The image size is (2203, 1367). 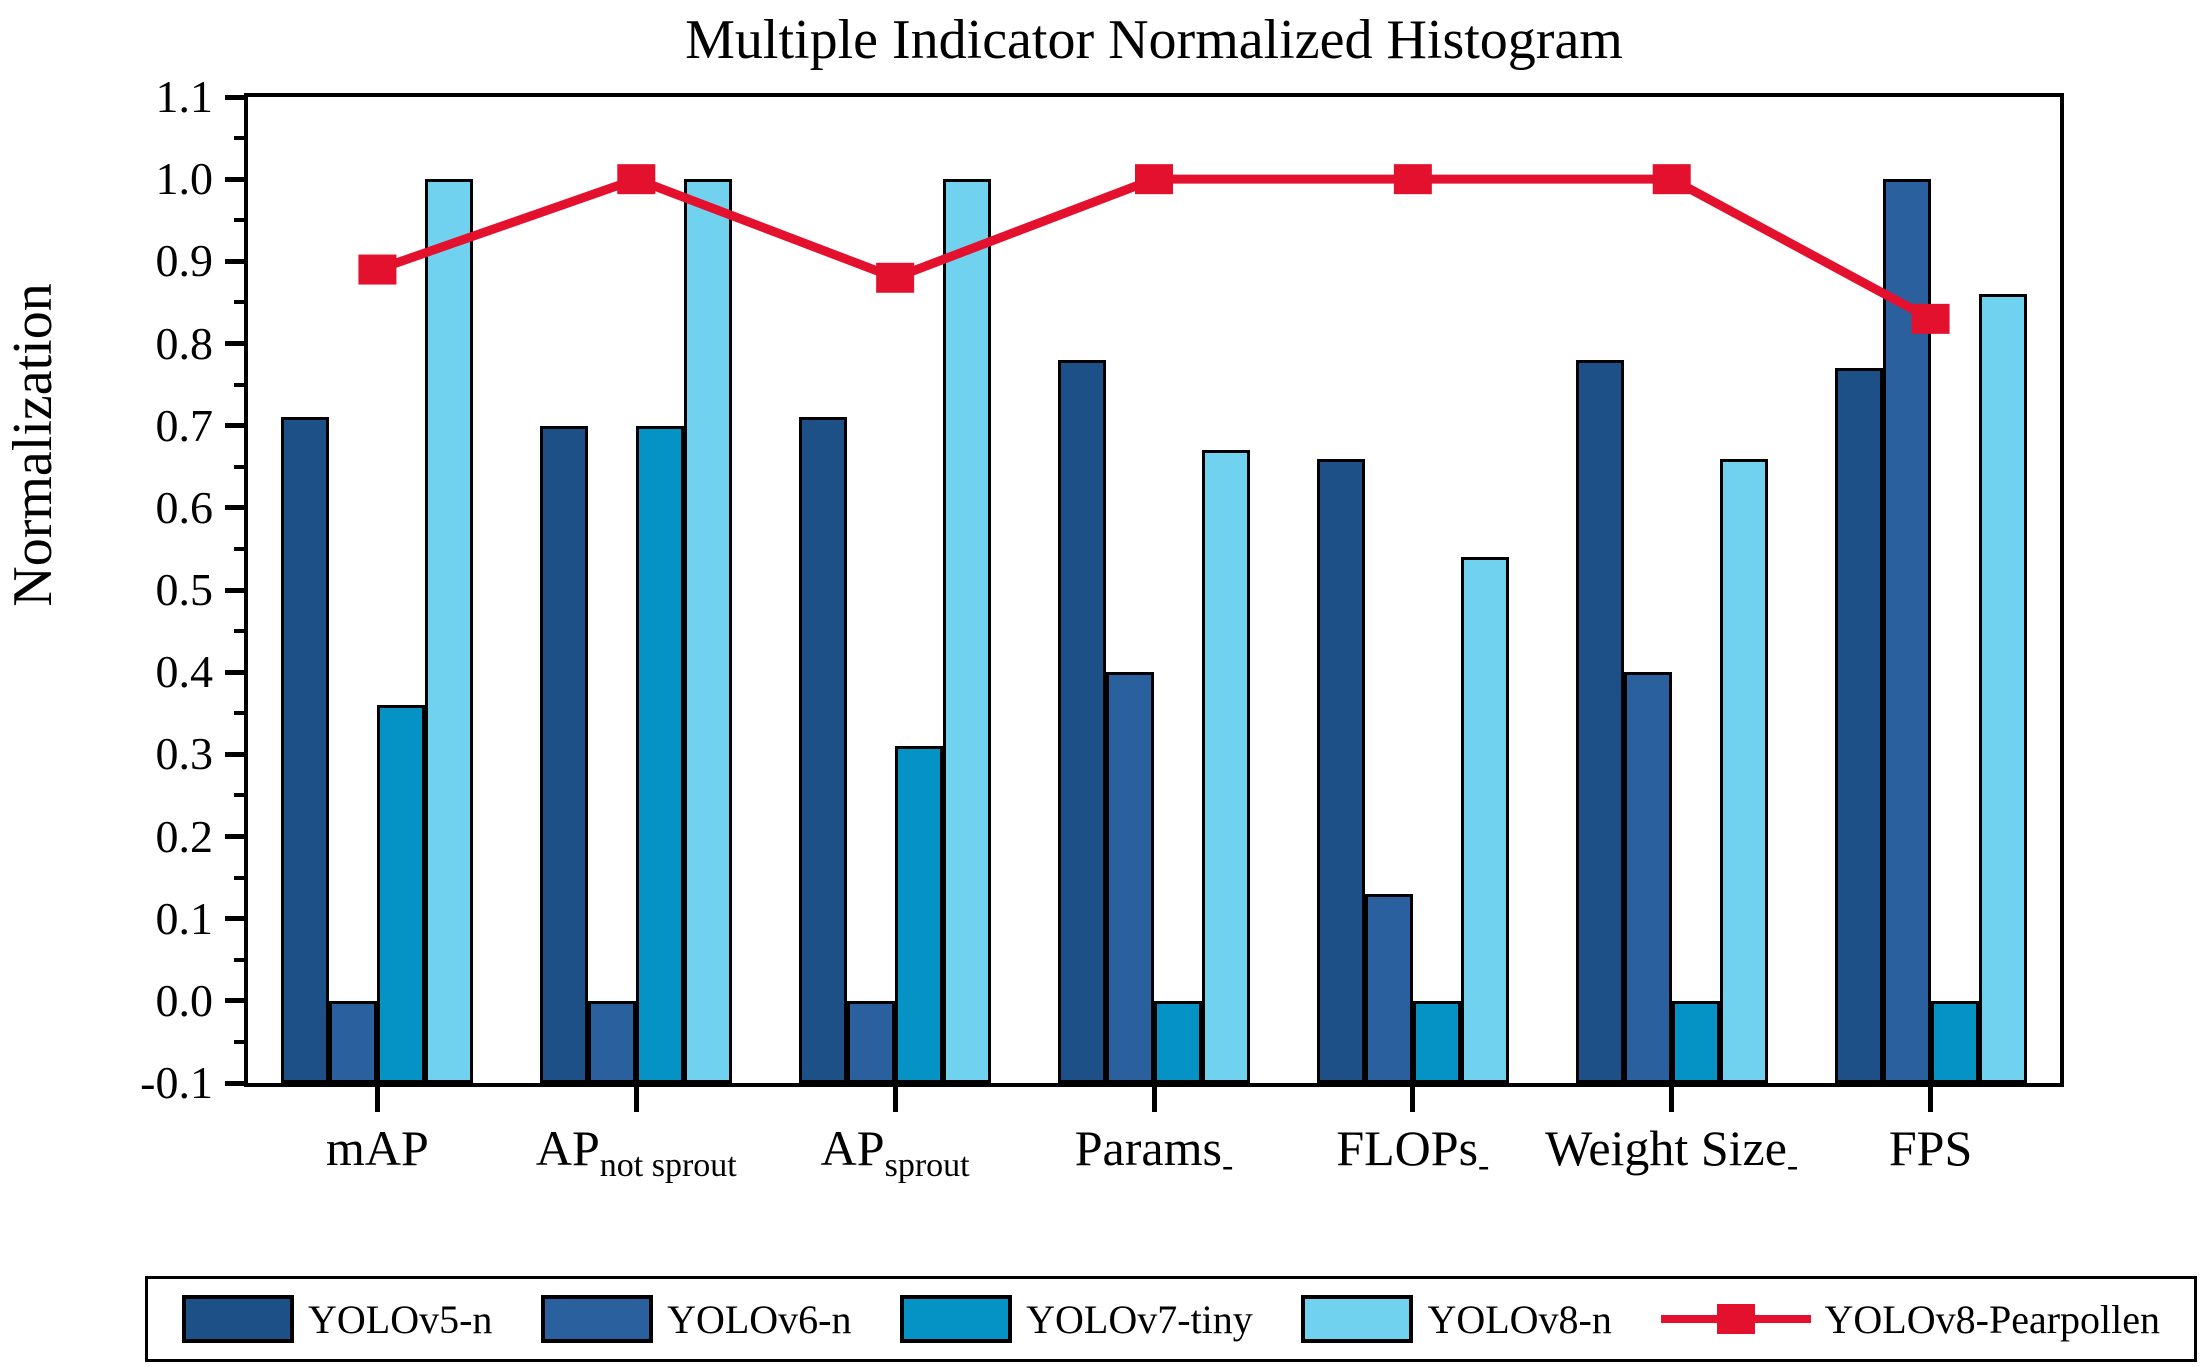 I want to click on legend-label-yolov6-n: YOLOv6-n, so click(x=759, y=1319).